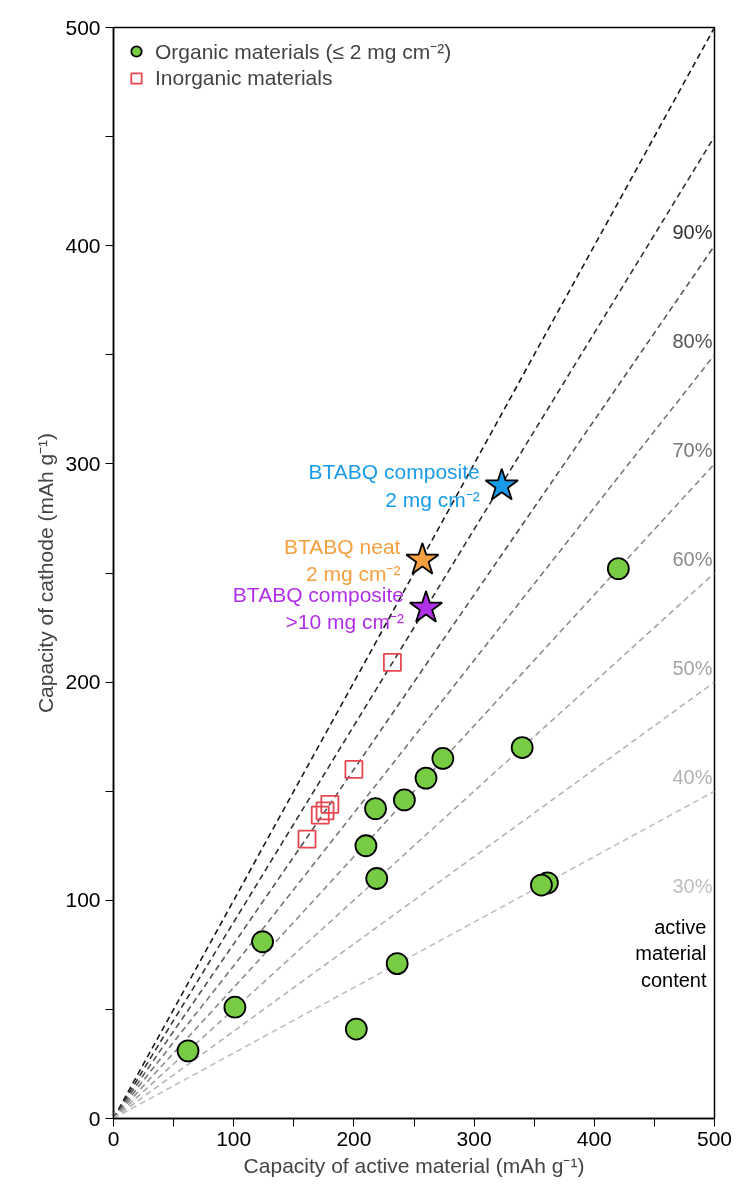 This screenshot has height=1196, width=736. I want to click on y-tick-label: 0, so click(94, 1118).